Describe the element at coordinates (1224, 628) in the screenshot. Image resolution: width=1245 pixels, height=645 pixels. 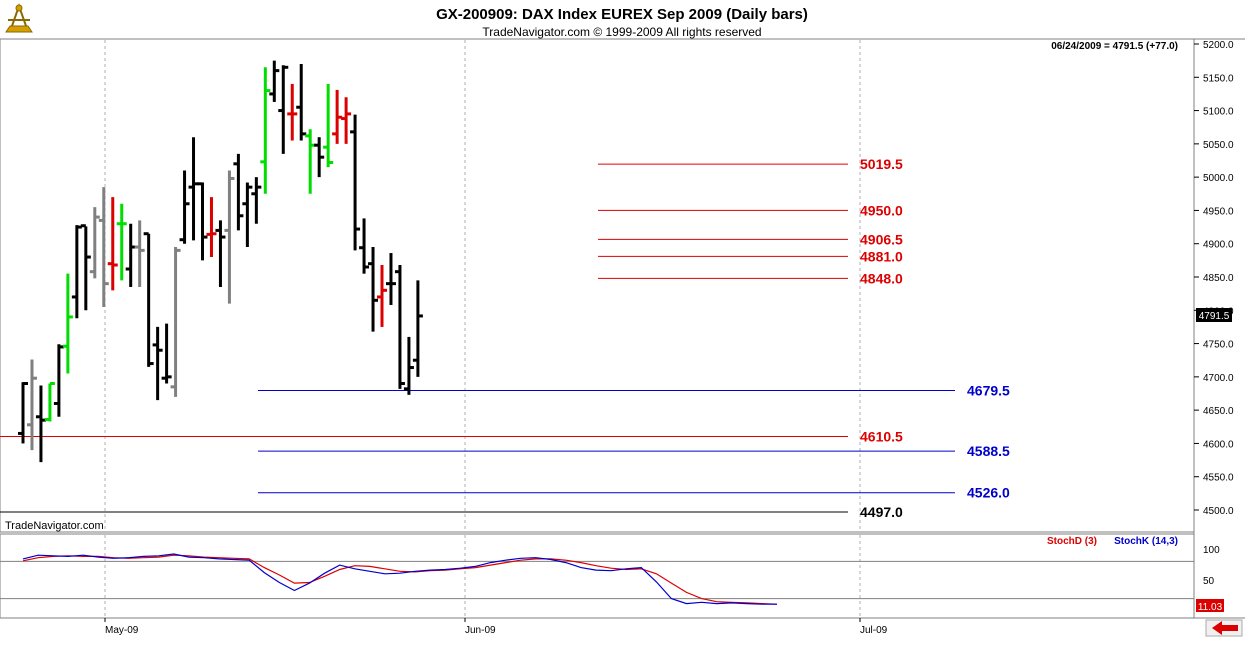
I see `scroll-left-arrow-icon` at that location.